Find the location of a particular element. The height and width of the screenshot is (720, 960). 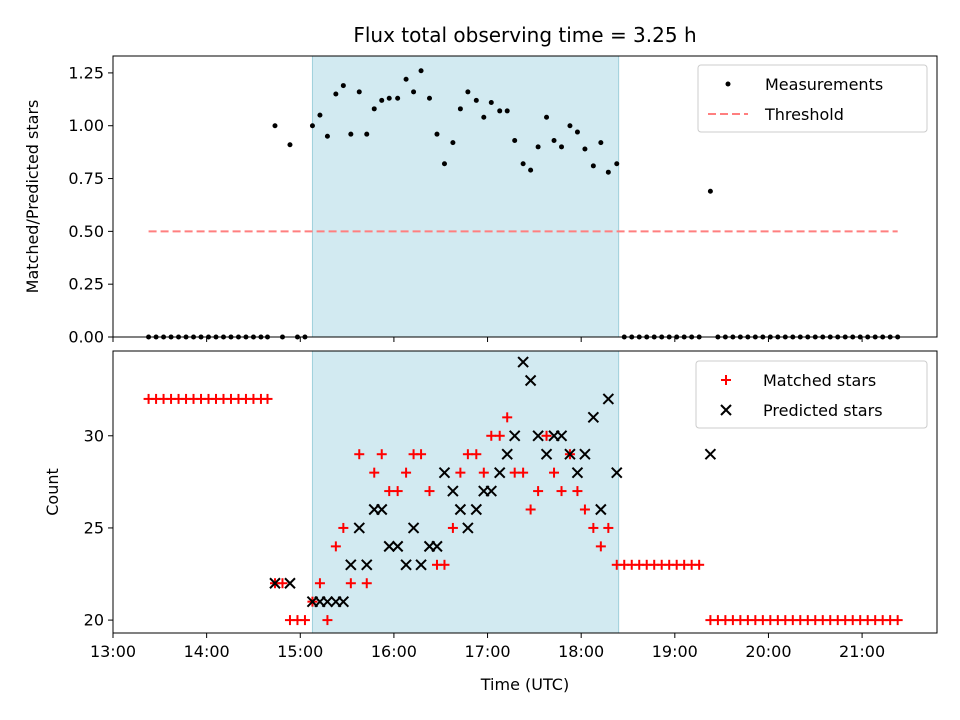

top-ytick-label: 0.75 is located at coordinates (86, 178).